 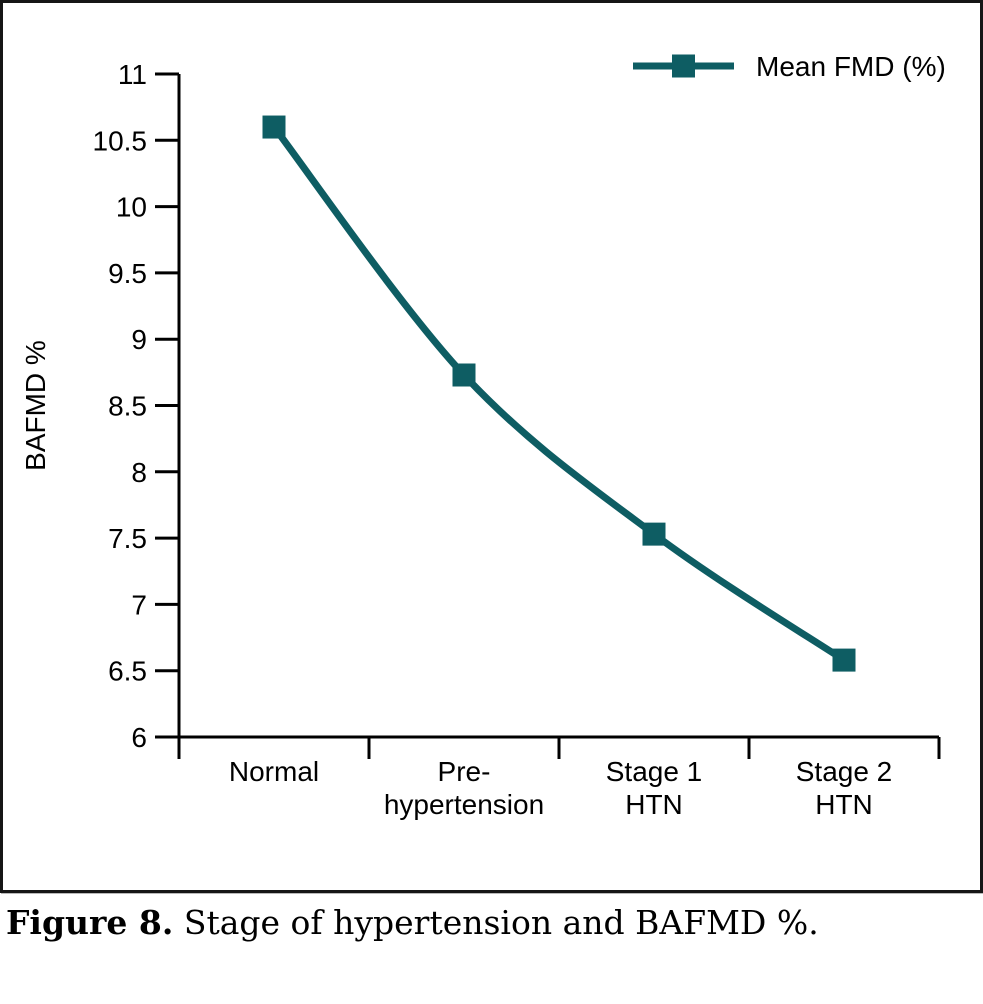 I want to click on legend-marker, so click(x=683, y=66).